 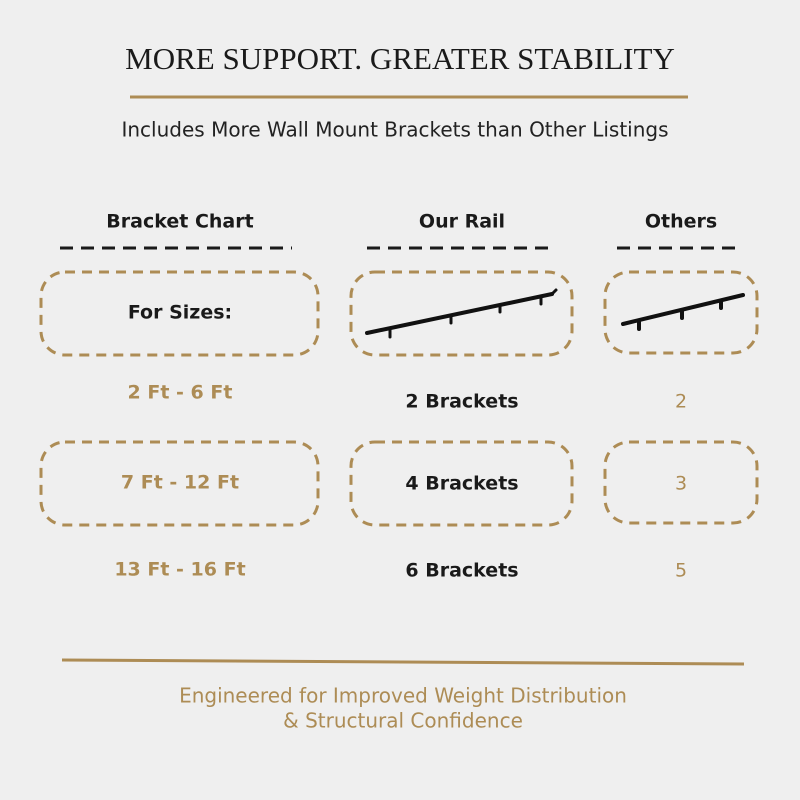 I want to click on footer-rule, so click(x=403, y=662).